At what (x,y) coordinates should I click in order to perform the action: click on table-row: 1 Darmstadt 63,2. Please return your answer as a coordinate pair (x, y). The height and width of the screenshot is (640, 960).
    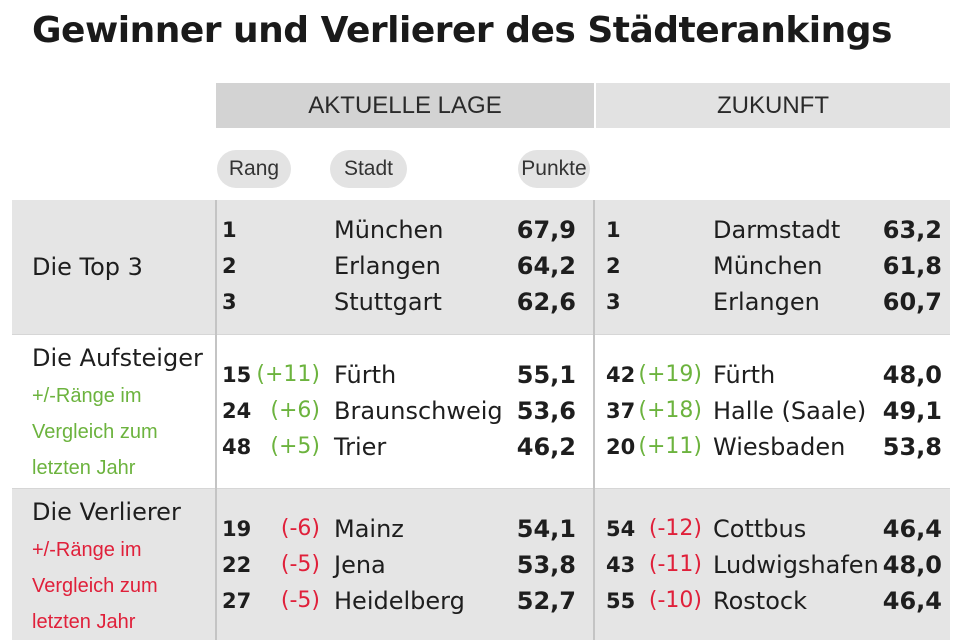
    Looking at the image, I should click on (480, 230).